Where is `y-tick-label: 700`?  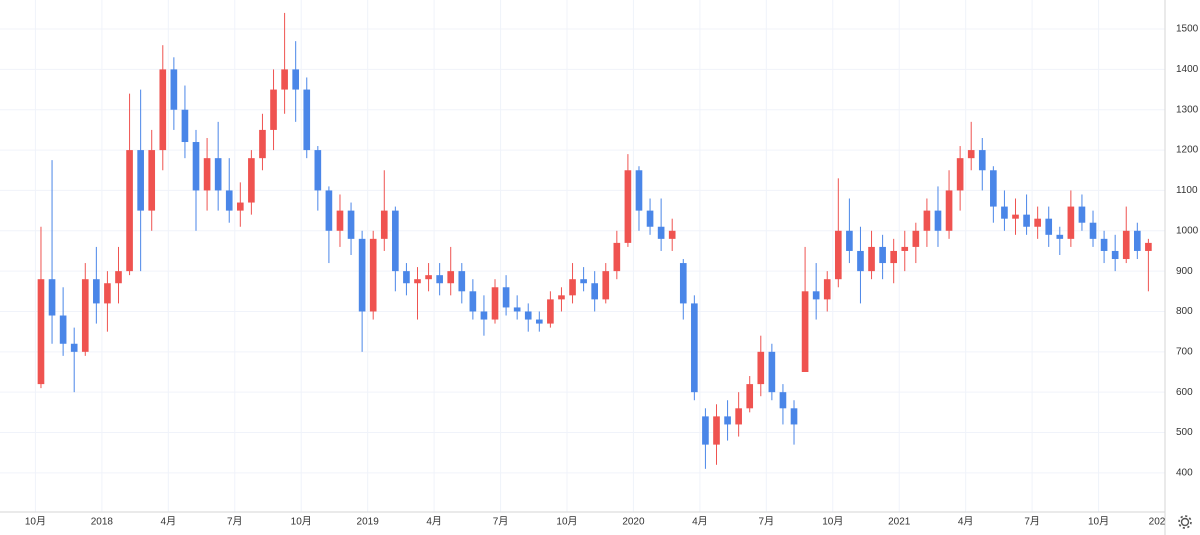
y-tick-label: 700 is located at coordinates (1184, 351).